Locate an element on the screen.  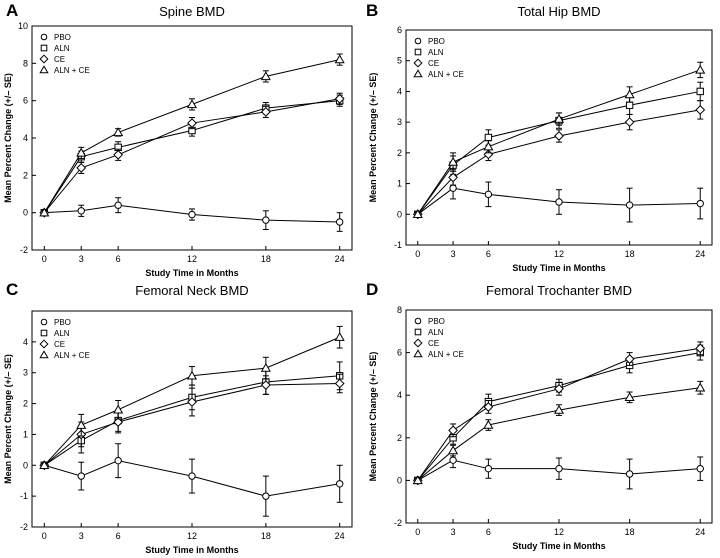
y-tick-label: 8 is located at coordinates (399, 310).